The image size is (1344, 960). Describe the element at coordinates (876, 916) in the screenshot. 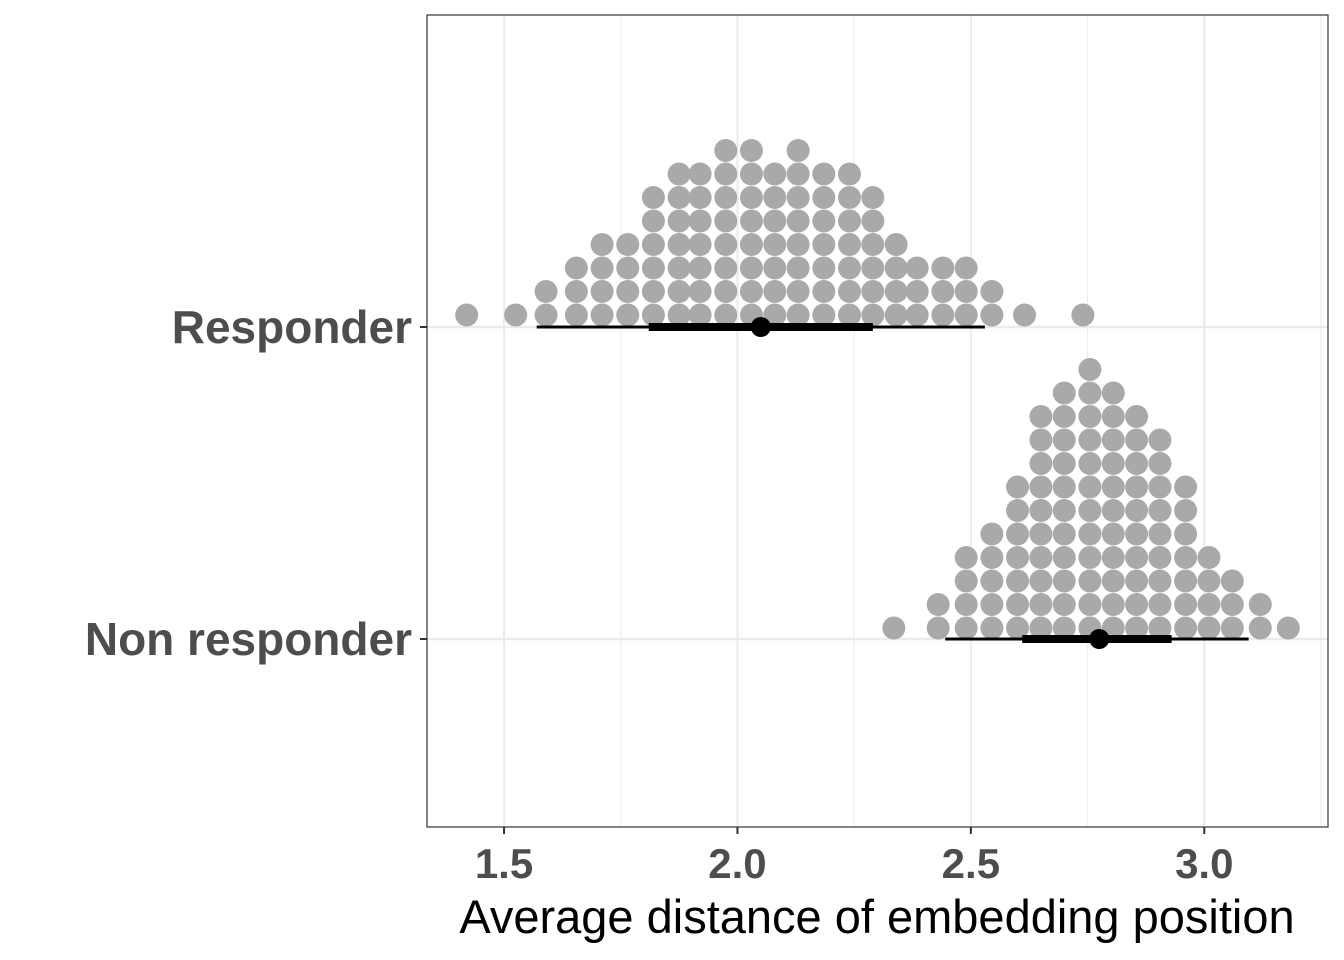

I see `x-axis-title: Average distance of embedding position` at that location.